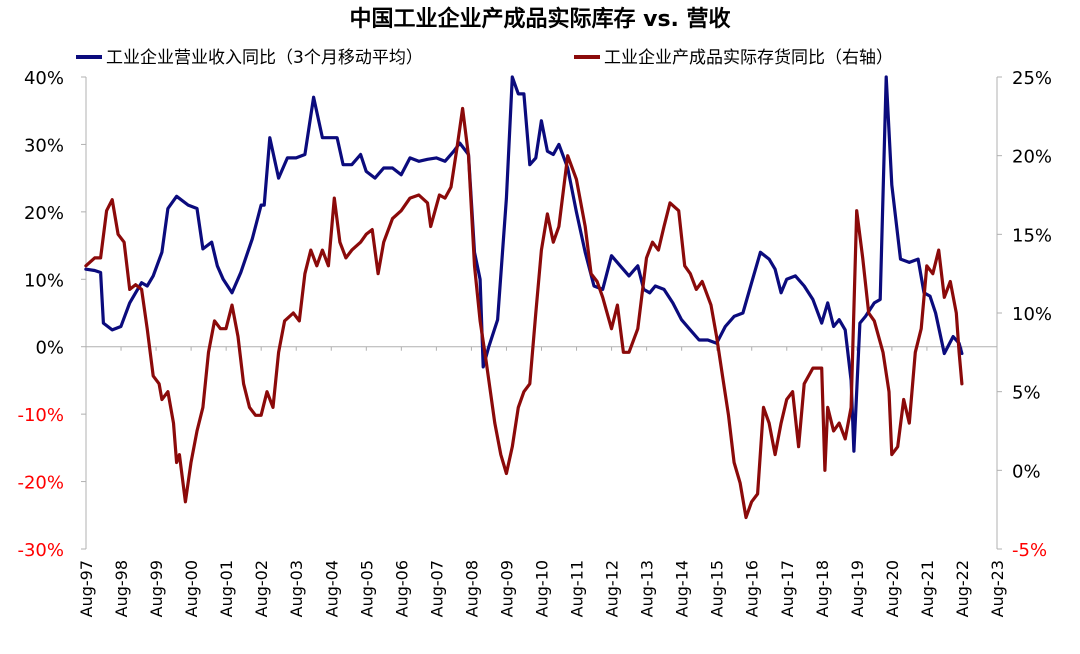 This screenshot has height=654, width=1080. I want to click on x-tick-label: Aug-15, so click(717, 588).